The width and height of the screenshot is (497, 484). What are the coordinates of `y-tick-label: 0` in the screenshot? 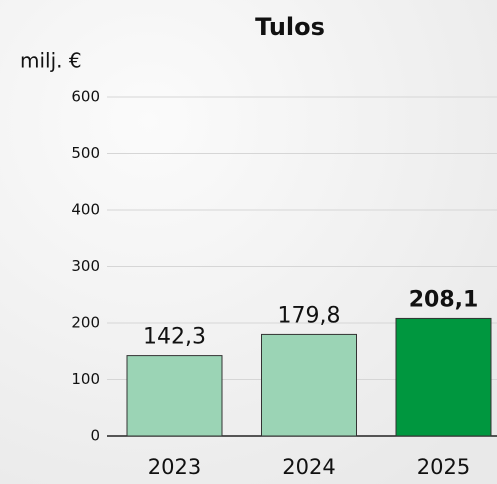 It's located at (95, 436).